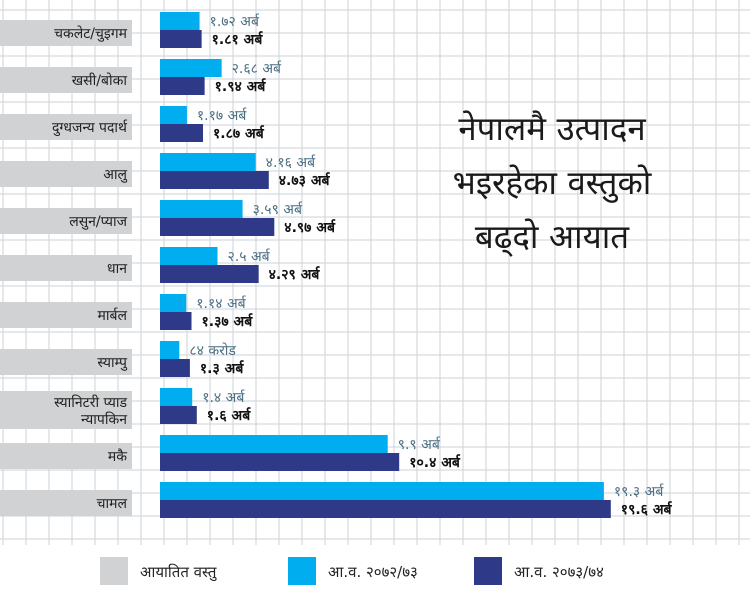 Image resolution: width=750 pixels, height=600 pixels. Describe the element at coordinates (115, 175) in the screenshot. I see `category-label: आलु` at that location.